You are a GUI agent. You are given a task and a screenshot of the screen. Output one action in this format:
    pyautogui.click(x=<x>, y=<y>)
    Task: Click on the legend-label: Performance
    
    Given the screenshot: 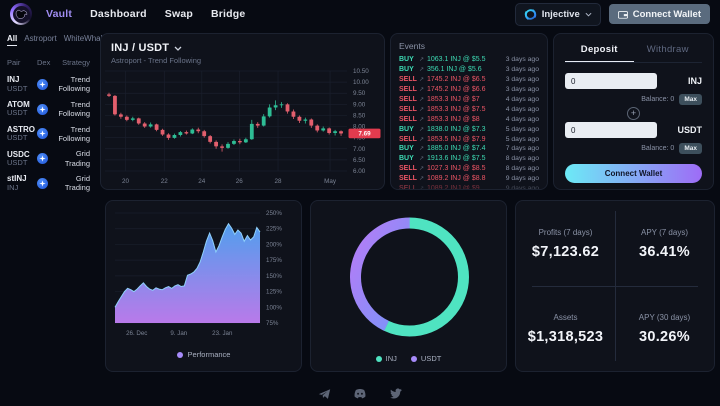 What is the action you would take?
    pyautogui.click(x=209, y=354)
    